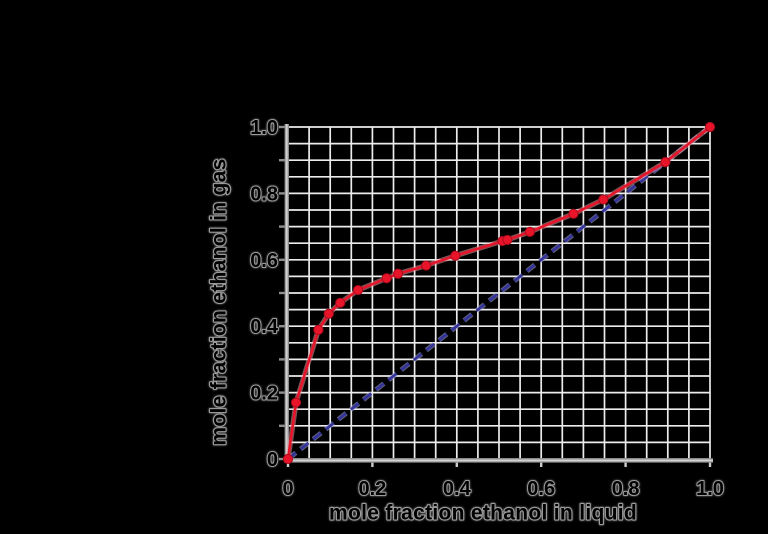 The image size is (768, 534). I want to click on y-tick-label: 0.8, so click(264, 194).